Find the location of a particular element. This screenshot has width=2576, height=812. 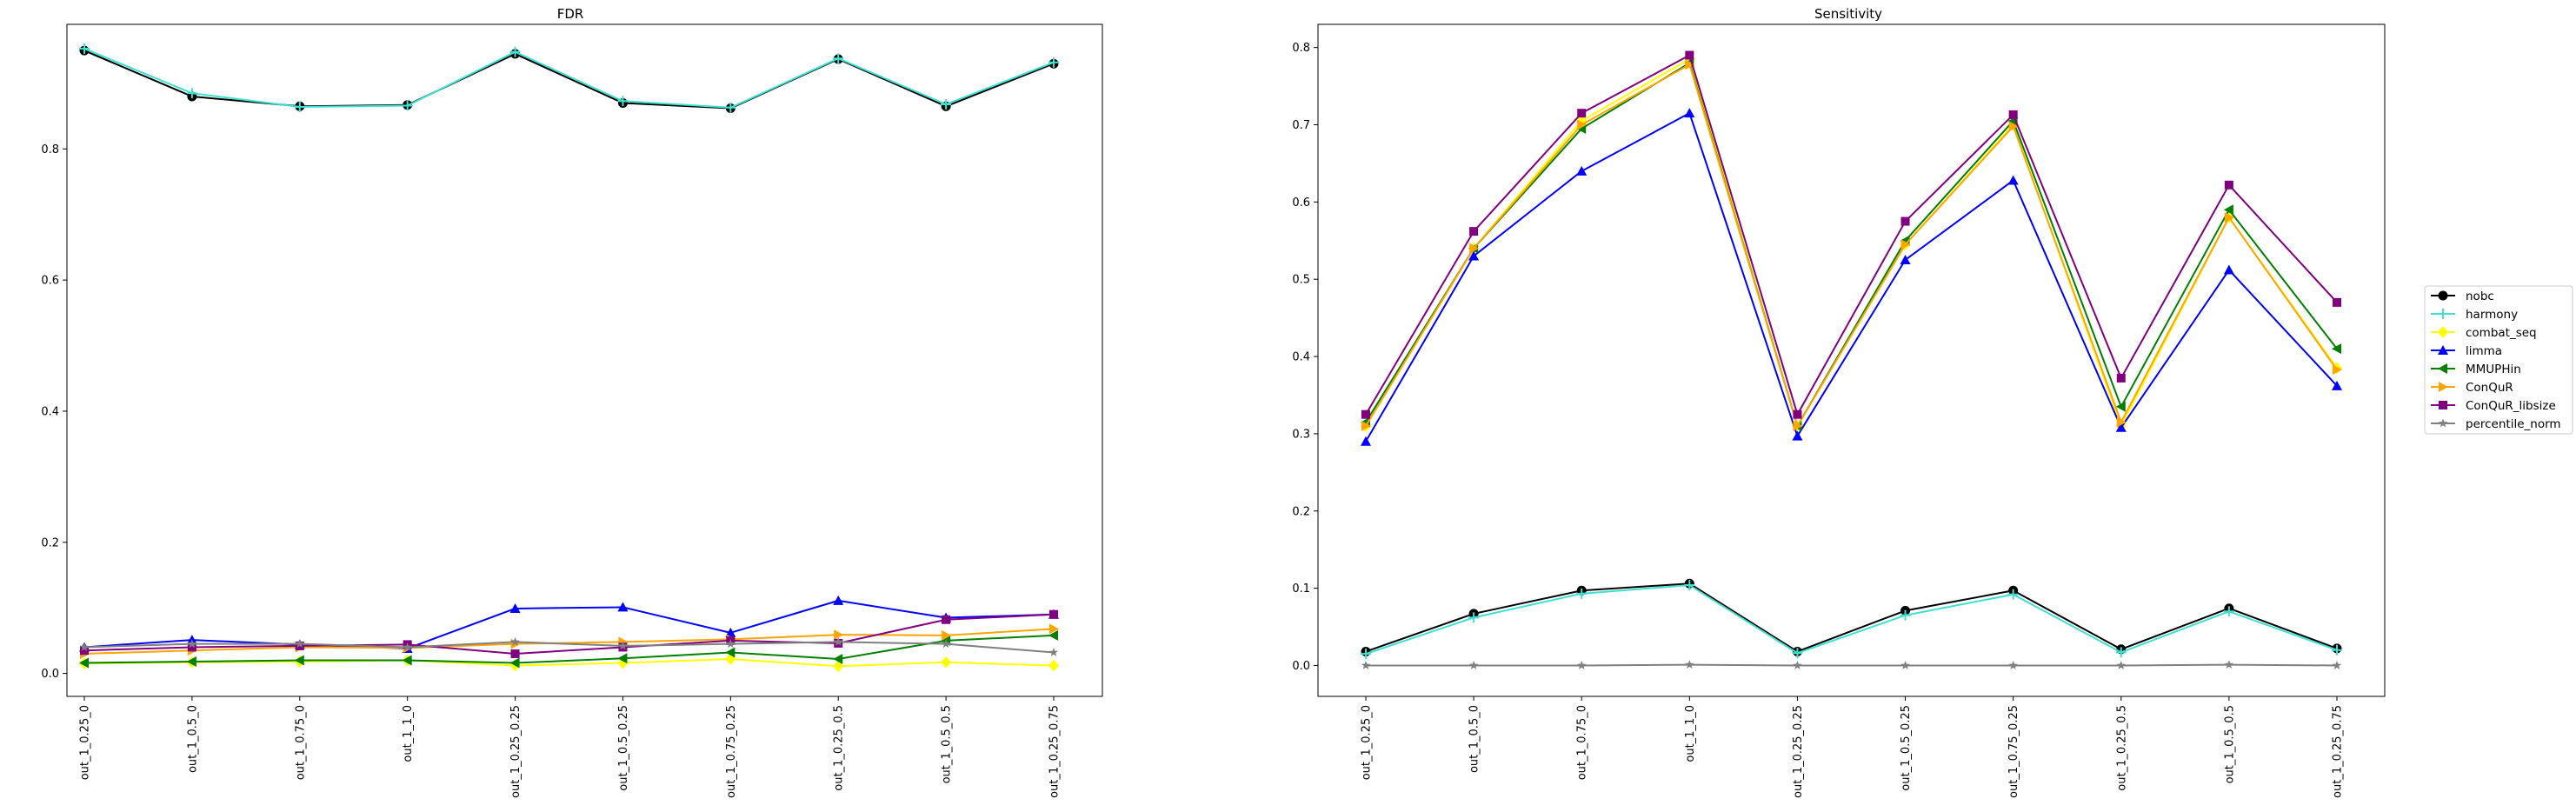

fdr-line-conqur-libsize is located at coordinates (569, 634).